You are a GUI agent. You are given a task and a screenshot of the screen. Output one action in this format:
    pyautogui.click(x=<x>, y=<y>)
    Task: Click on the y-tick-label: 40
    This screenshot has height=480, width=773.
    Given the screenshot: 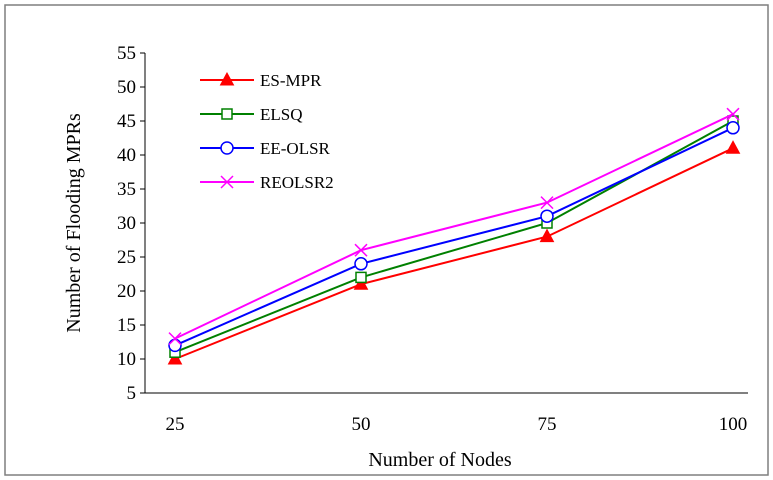 What is the action you would take?
    pyautogui.click(x=126, y=155)
    